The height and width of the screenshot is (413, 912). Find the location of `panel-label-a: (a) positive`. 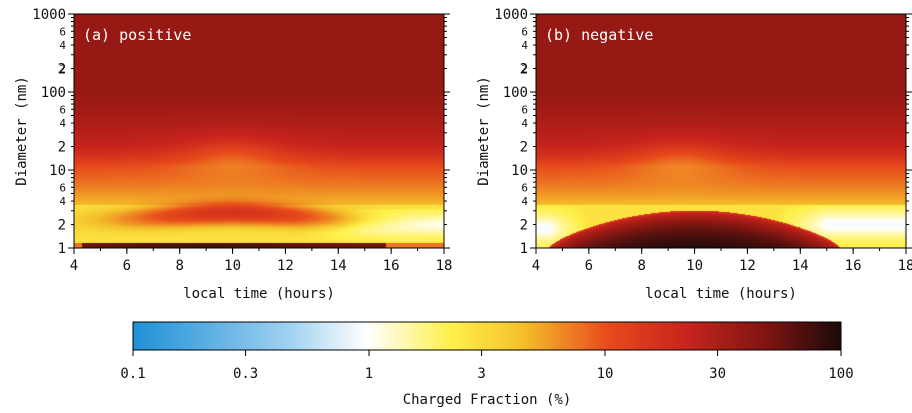

panel-label-a: (a) positive is located at coordinates (137, 35).